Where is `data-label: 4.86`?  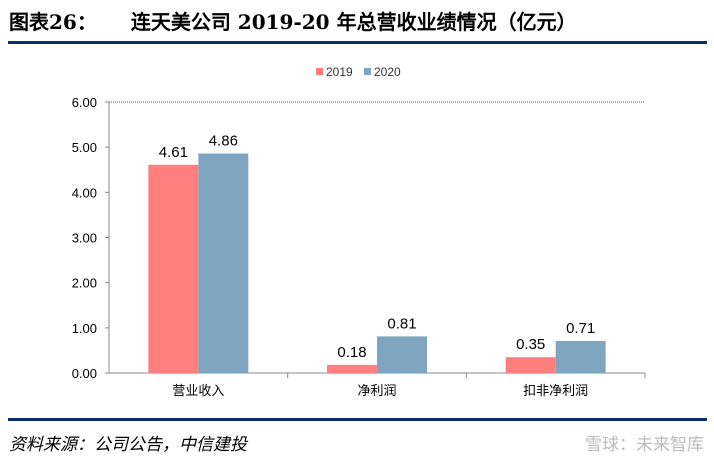 data-label: 4.86 is located at coordinates (223, 140).